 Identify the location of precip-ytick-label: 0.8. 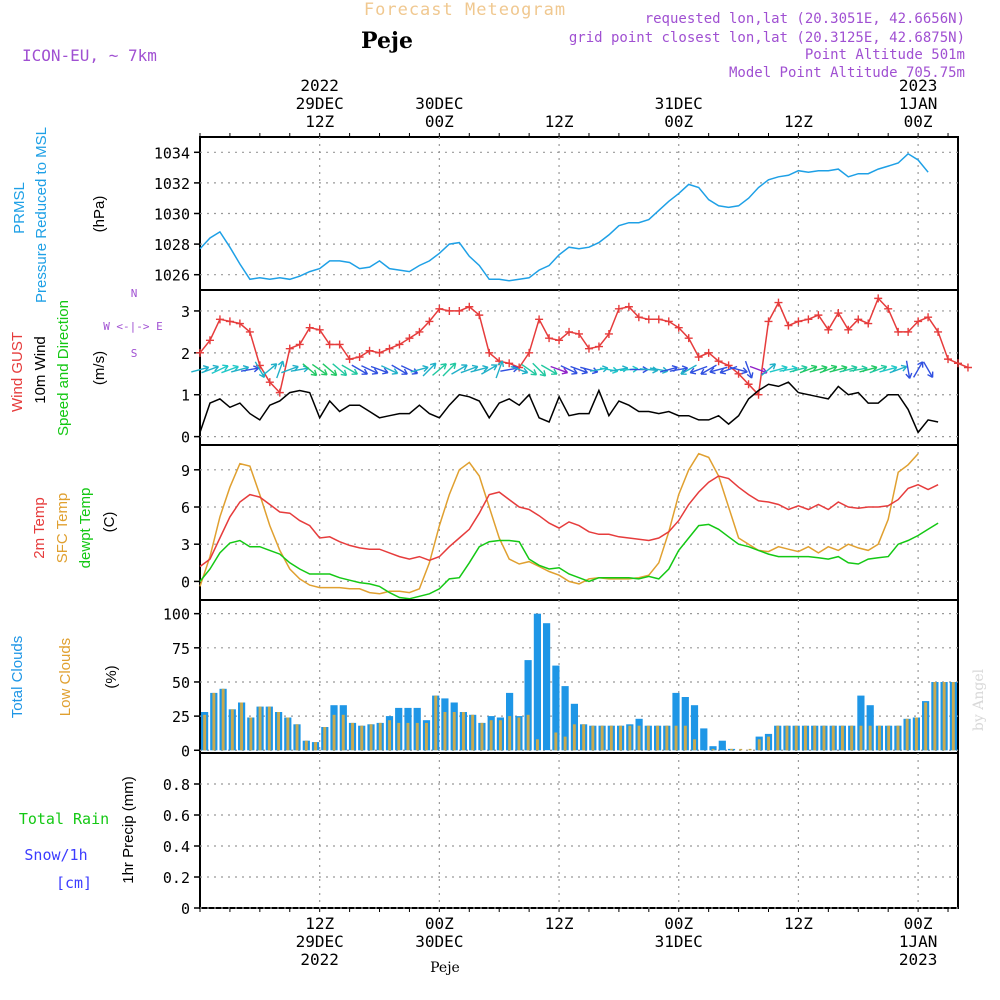
(176, 785).